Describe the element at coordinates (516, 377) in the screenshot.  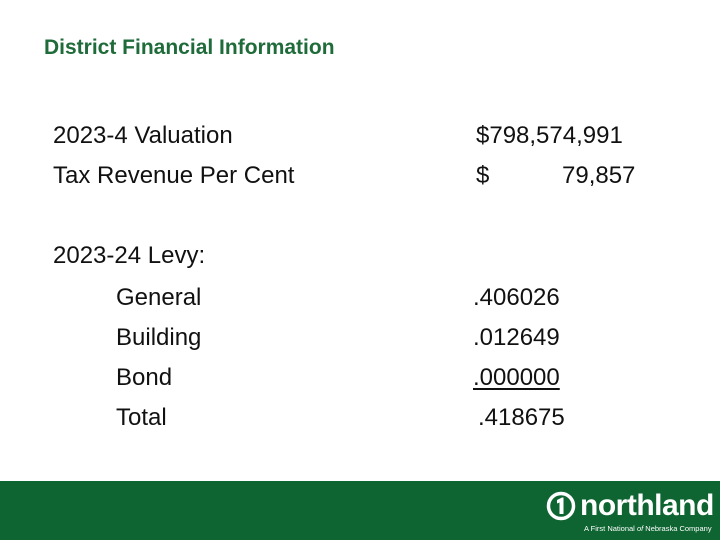
I see `levy-bond-value: .000000` at that location.